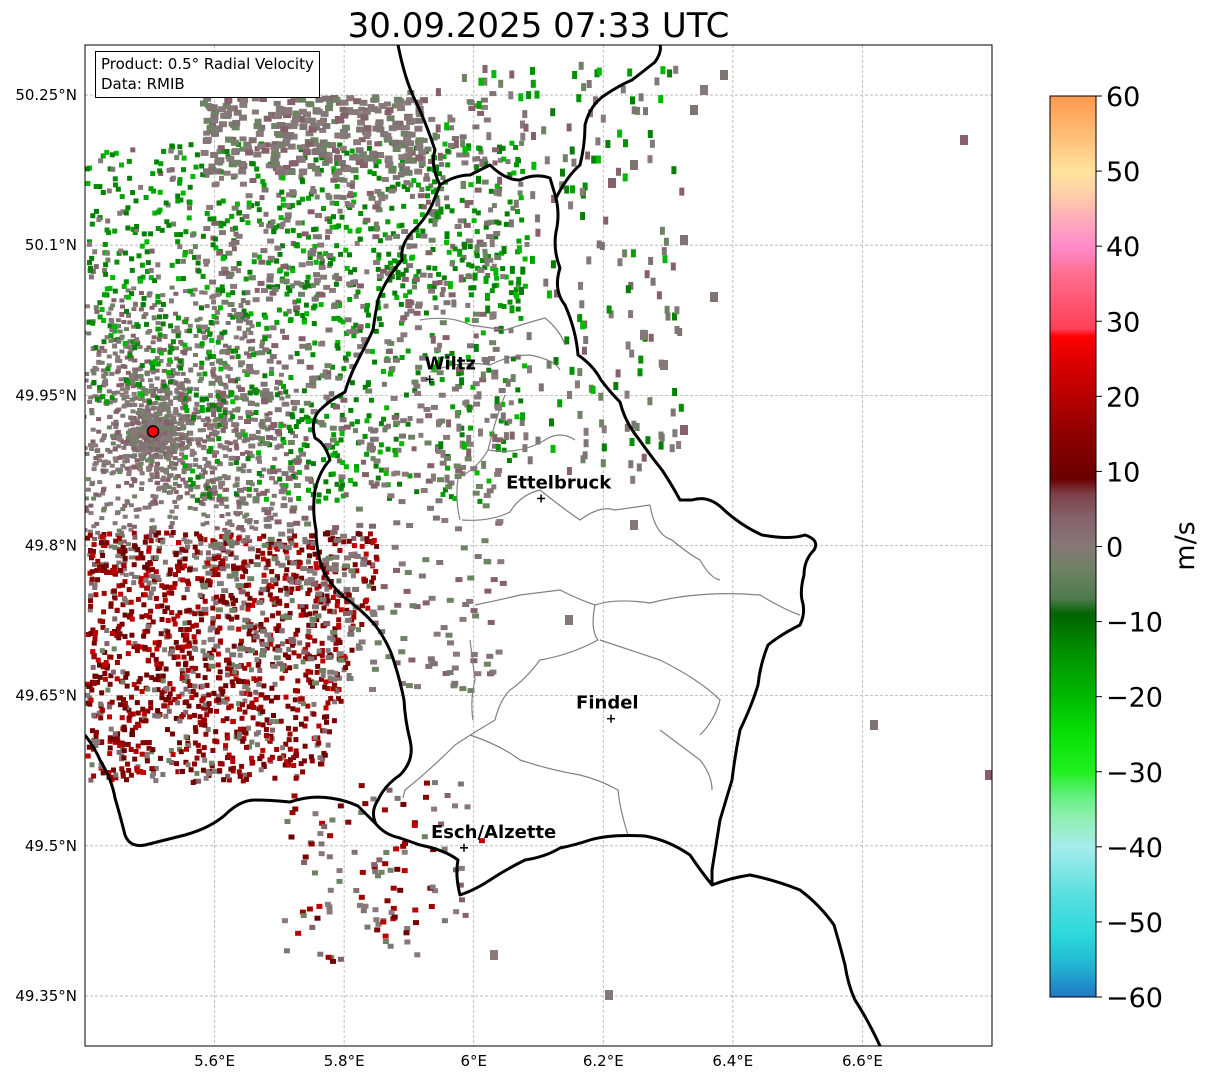  I want to click on colorbar-tick-label: 50, so click(1123, 172).